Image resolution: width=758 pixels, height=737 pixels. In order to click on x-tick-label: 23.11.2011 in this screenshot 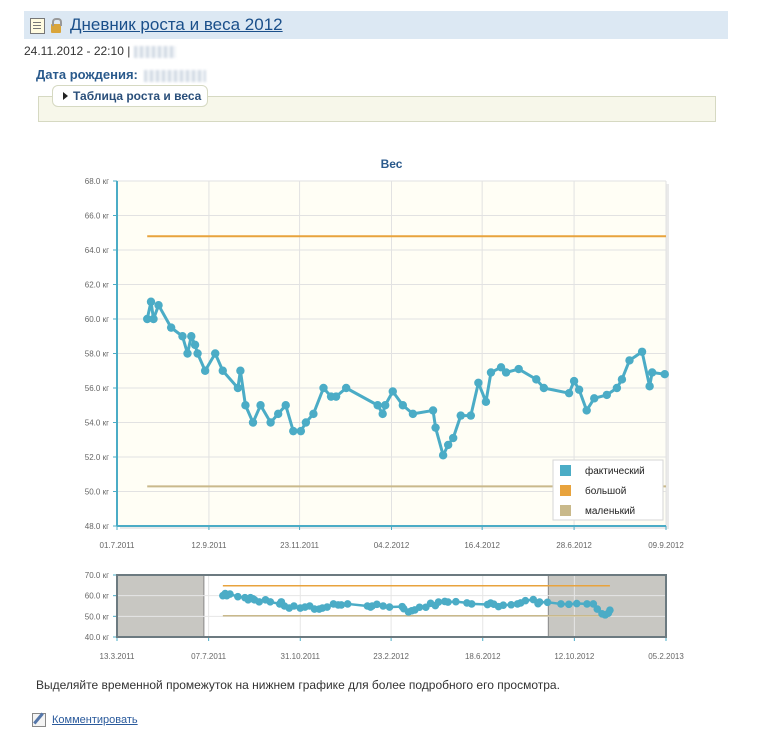, I will do `click(299, 545)`.